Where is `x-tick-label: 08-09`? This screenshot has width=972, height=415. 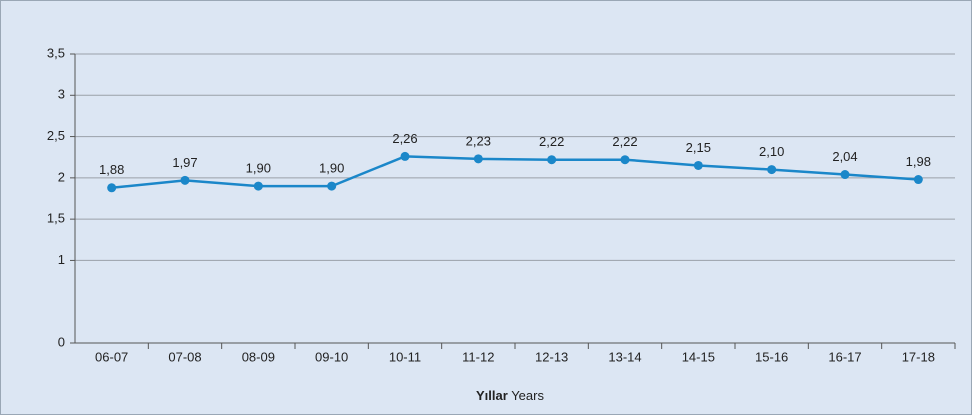
x-tick-label: 08-09 is located at coordinates (258, 356).